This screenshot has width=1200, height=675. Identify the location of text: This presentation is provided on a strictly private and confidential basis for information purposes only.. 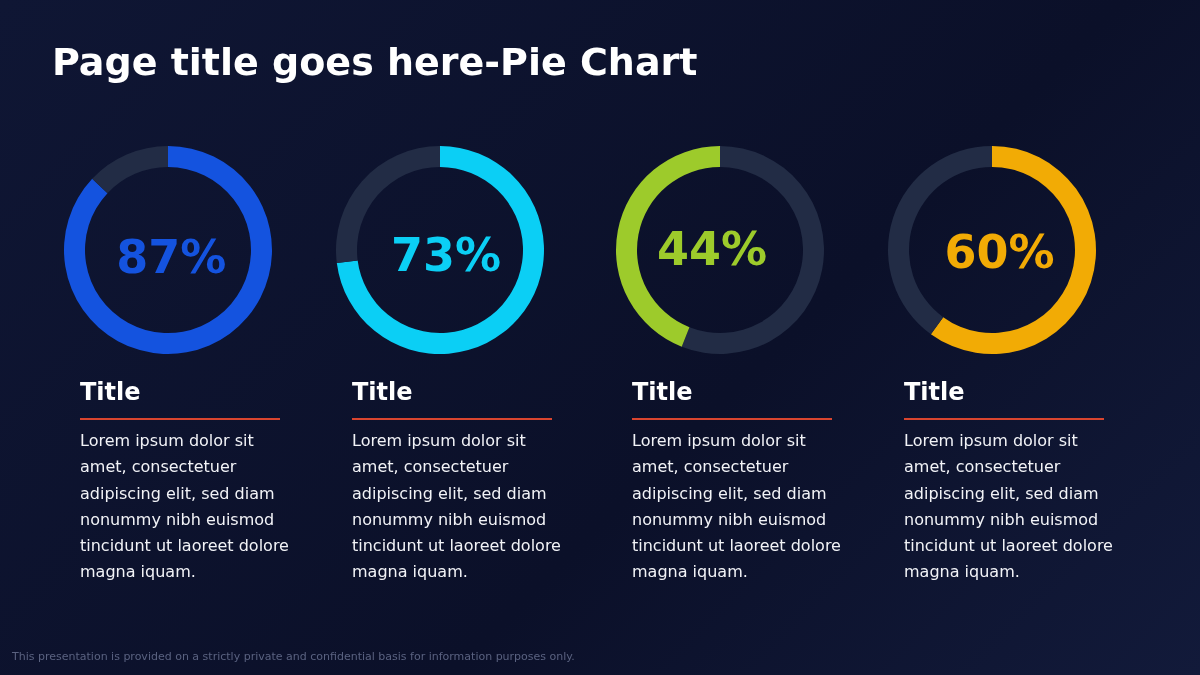
(293, 656).